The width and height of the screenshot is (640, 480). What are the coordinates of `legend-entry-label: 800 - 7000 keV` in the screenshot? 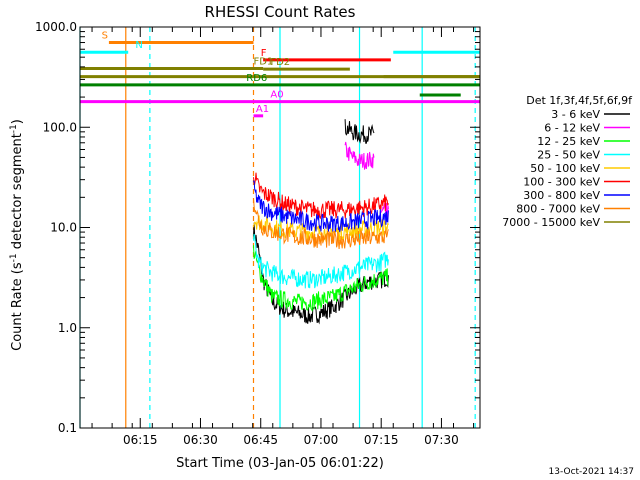 It's located at (558, 209).